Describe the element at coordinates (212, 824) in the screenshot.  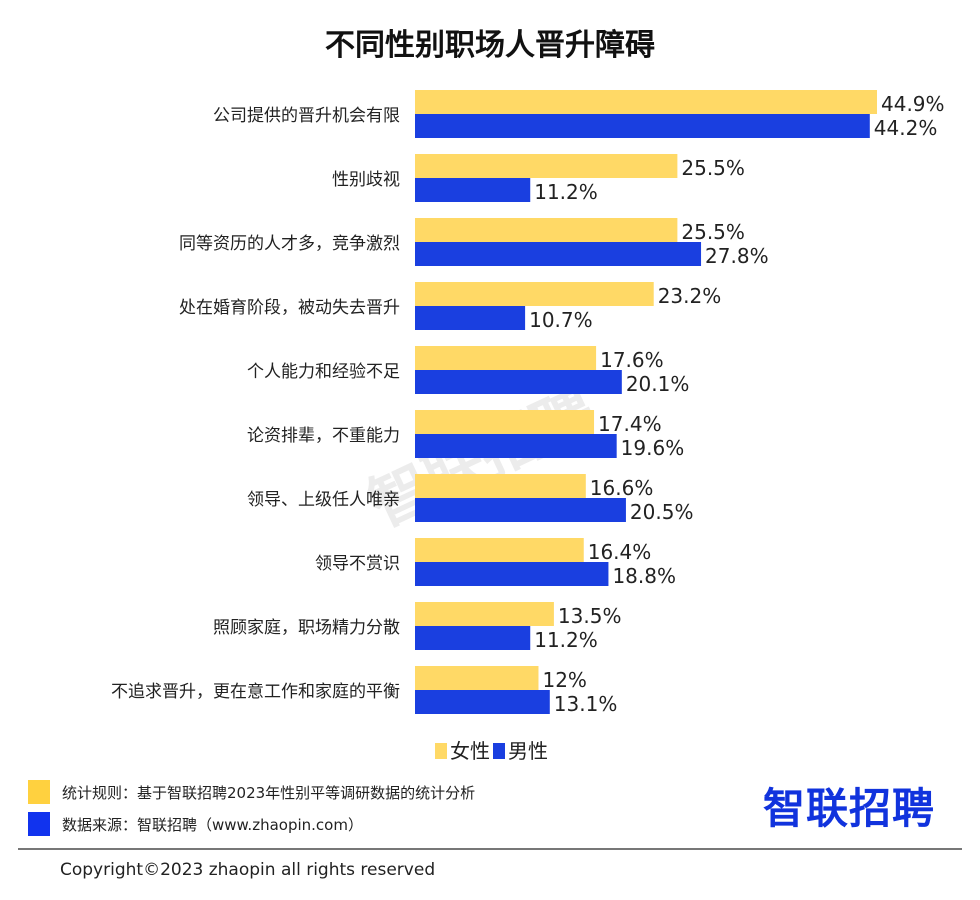
I see `note-source-text: 数据来源：智联招聘（www.zhaopin.com）` at that location.